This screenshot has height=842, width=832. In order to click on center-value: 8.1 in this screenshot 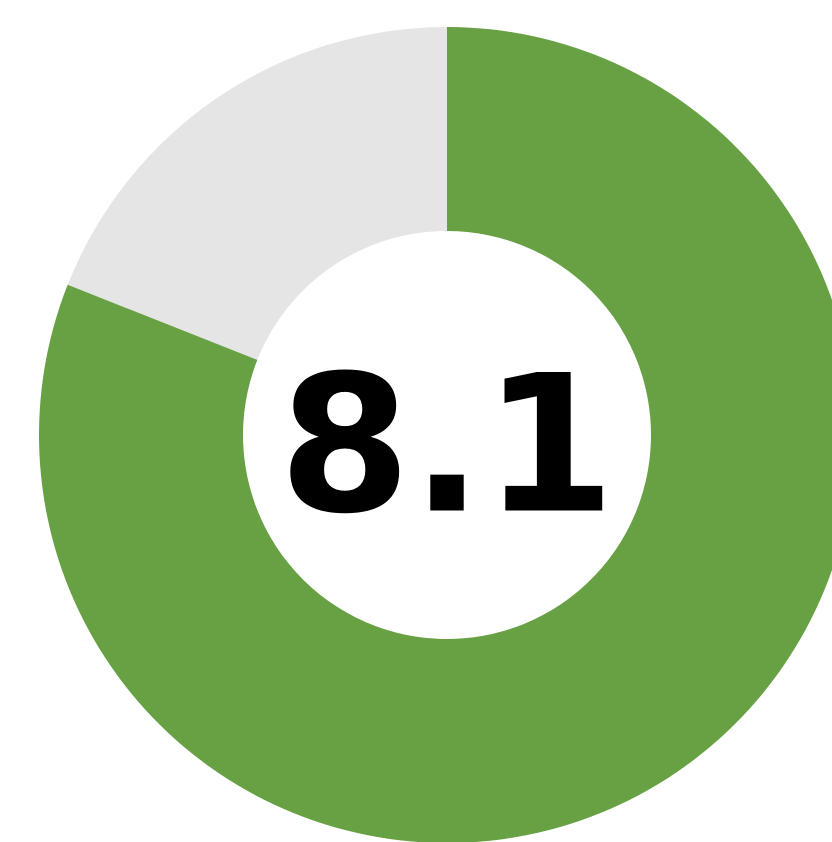, I will do `click(447, 445)`.